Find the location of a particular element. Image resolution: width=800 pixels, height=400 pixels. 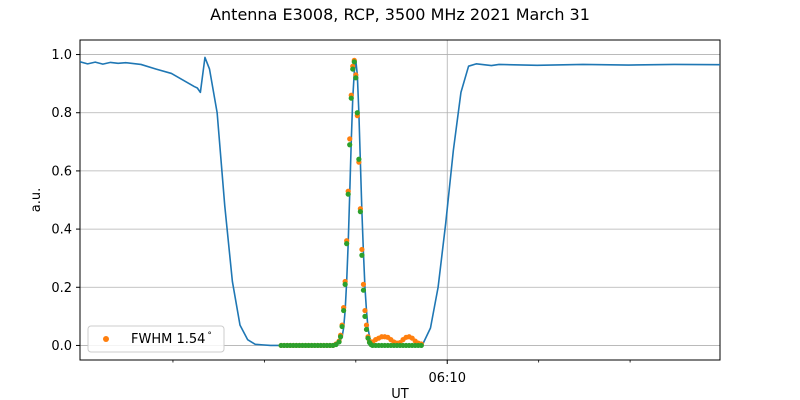

legend-label-fwhm: FWHM 1.54 is located at coordinates (168, 339).